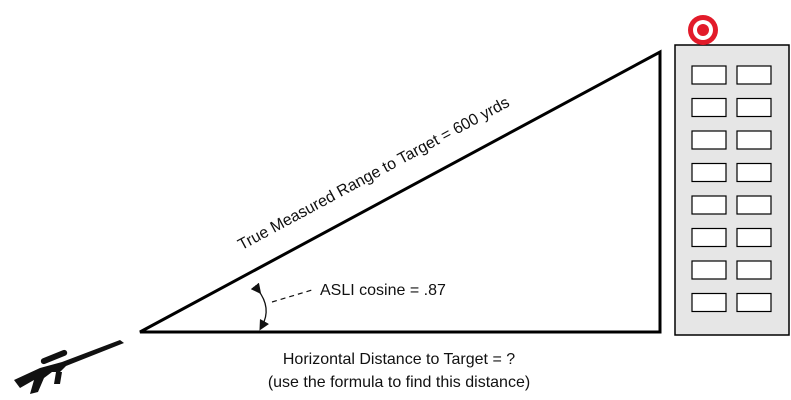 The height and width of the screenshot is (400, 791). I want to click on rifle, so click(69, 367).